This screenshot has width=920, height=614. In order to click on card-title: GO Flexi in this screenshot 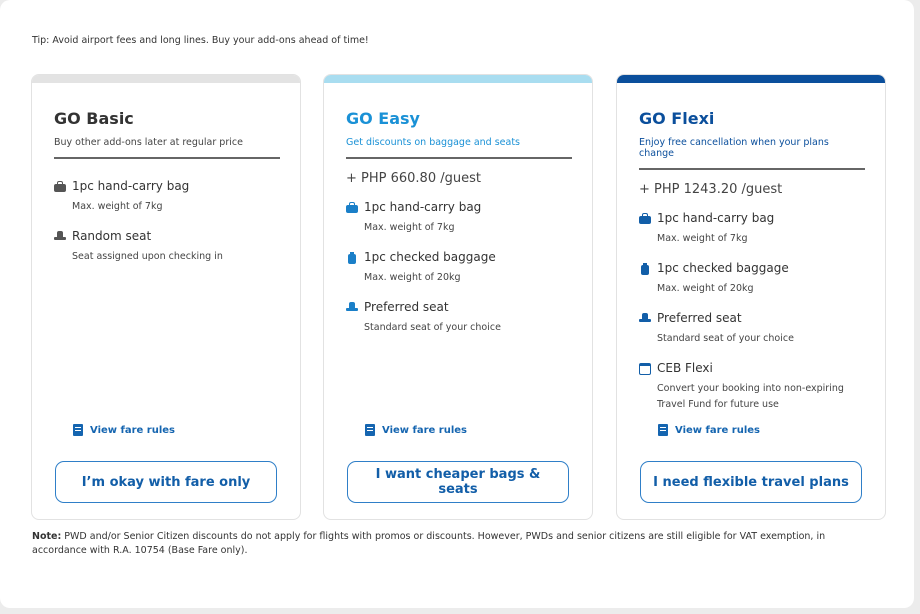, I will do `click(677, 118)`.